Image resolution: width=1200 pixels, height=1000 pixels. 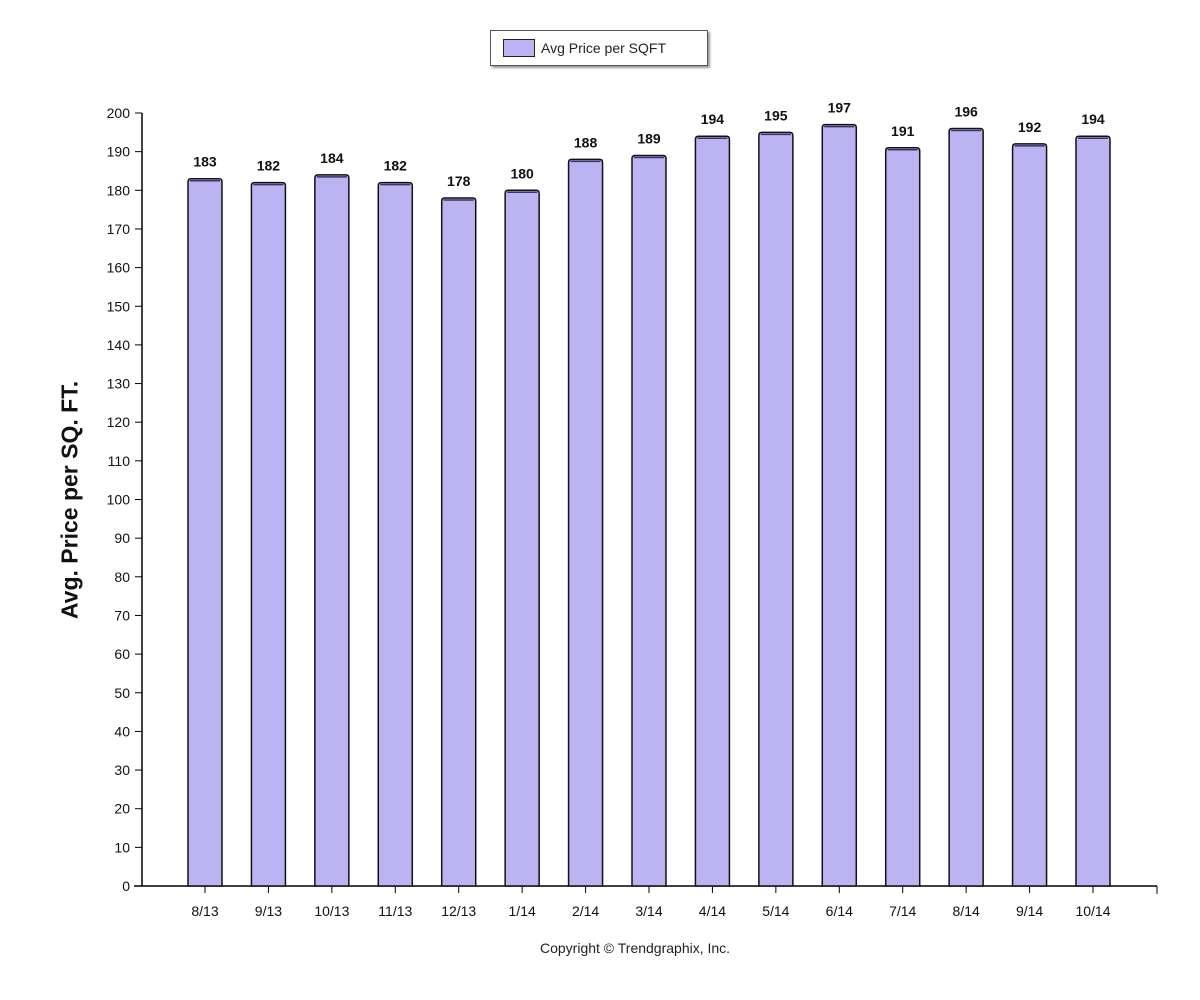 I want to click on y-tick-label: 120, so click(x=119, y=422).